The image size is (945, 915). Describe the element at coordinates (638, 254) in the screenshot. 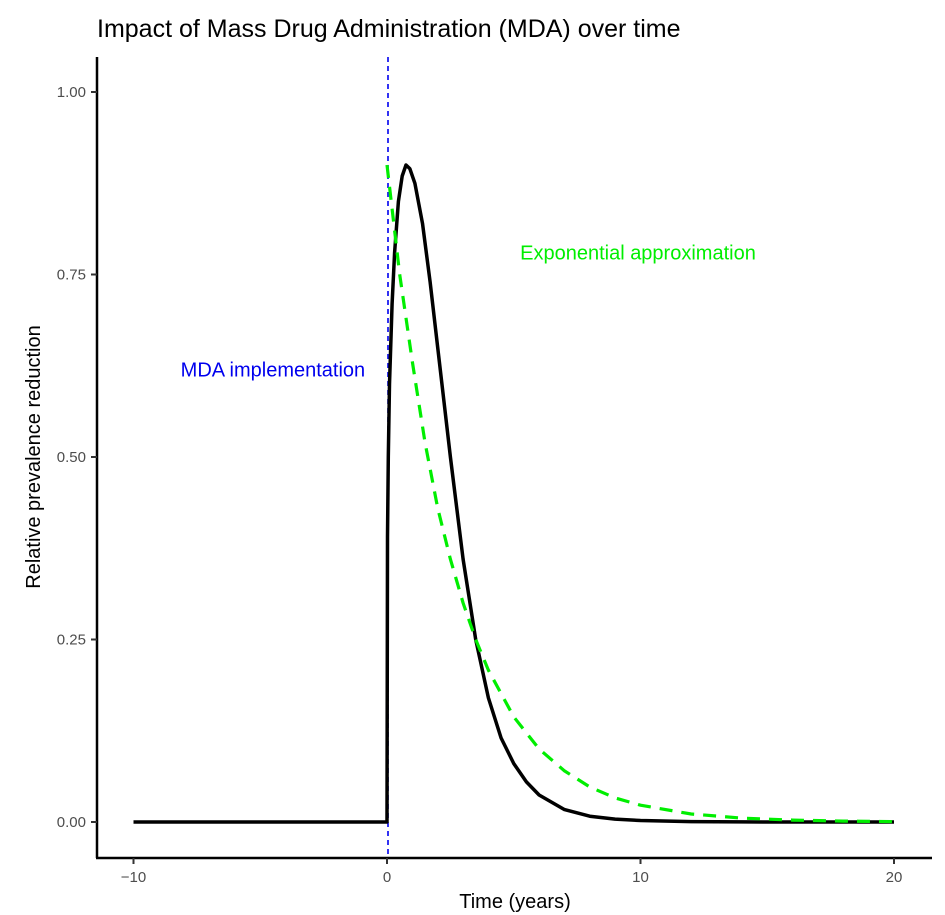

I see `annotation-exponential-approximation: Exponential approximation` at that location.